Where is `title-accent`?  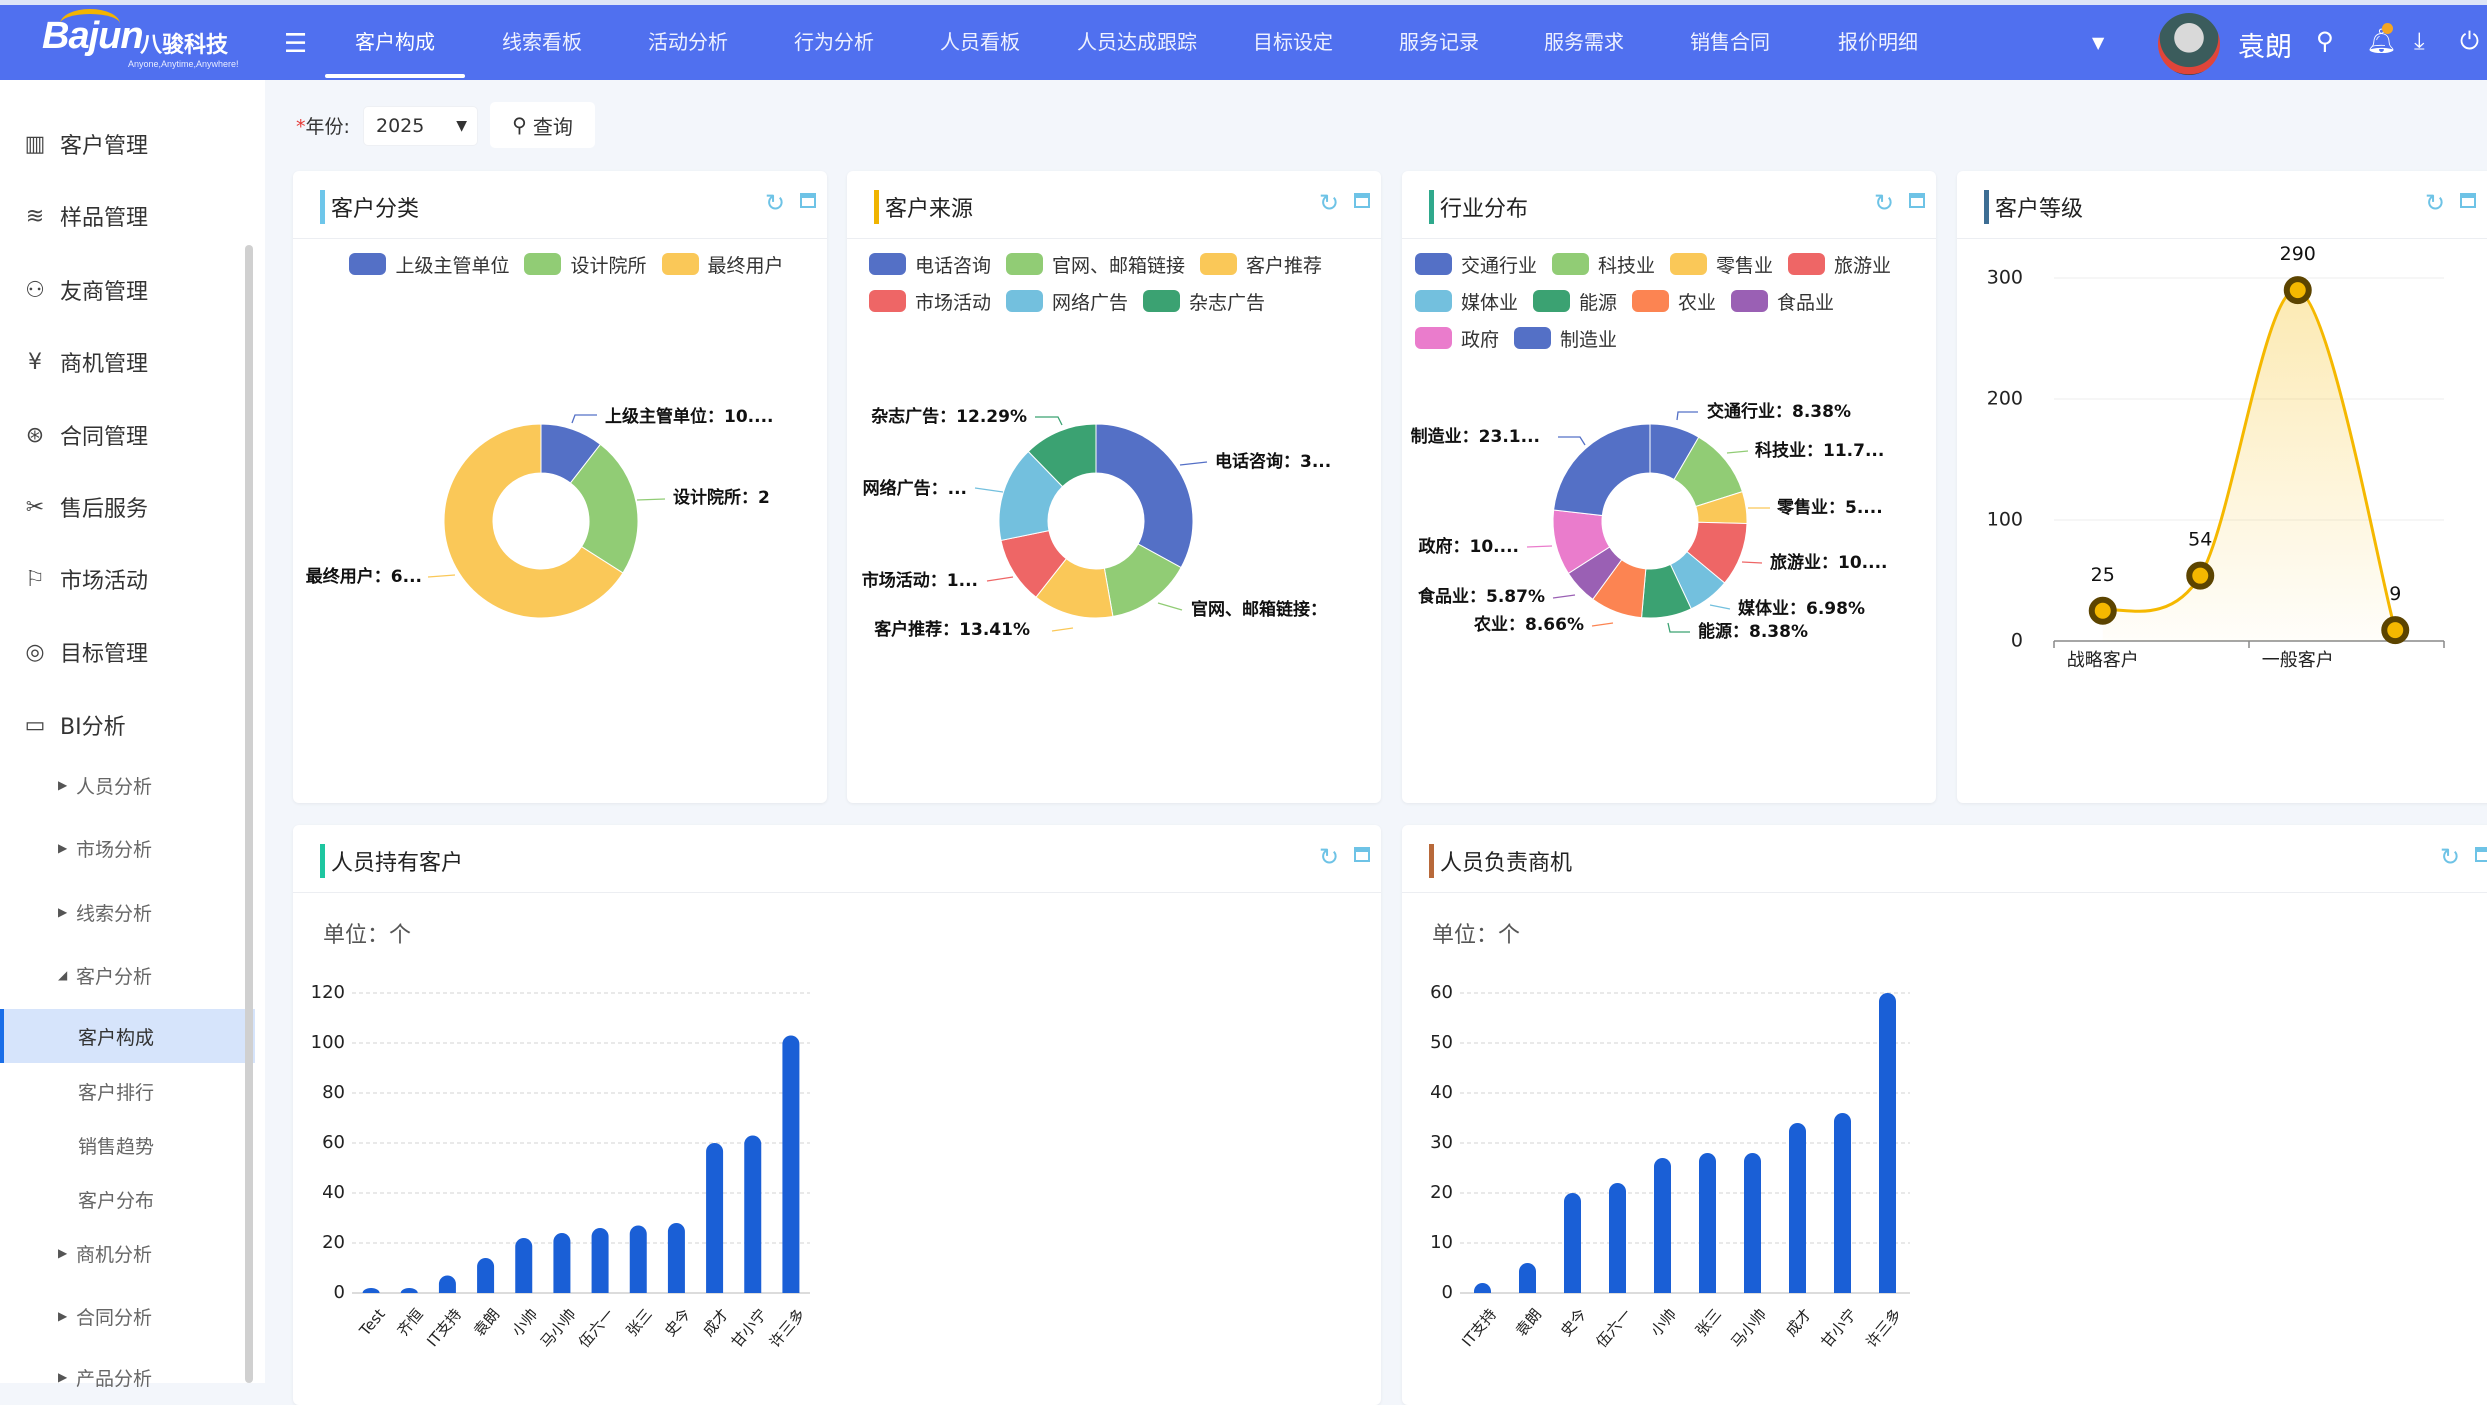
title-accent is located at coordinates (322, 207).